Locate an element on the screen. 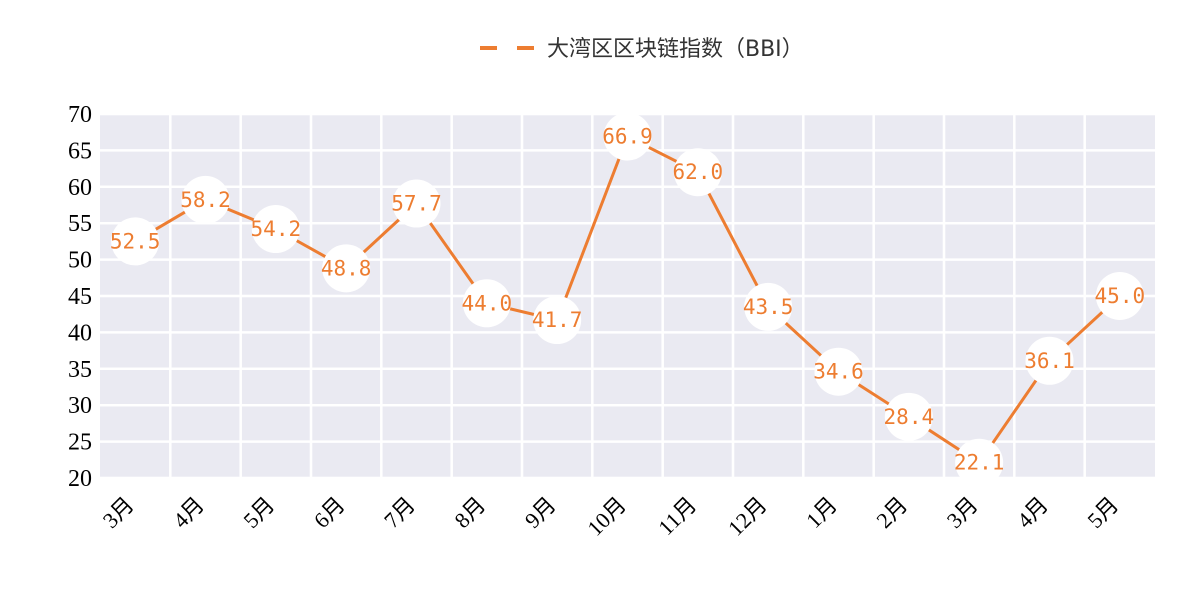 The height and width of the screenshot is (594, 1180). data-label: 44.0 is located at coordinates (487, 303).